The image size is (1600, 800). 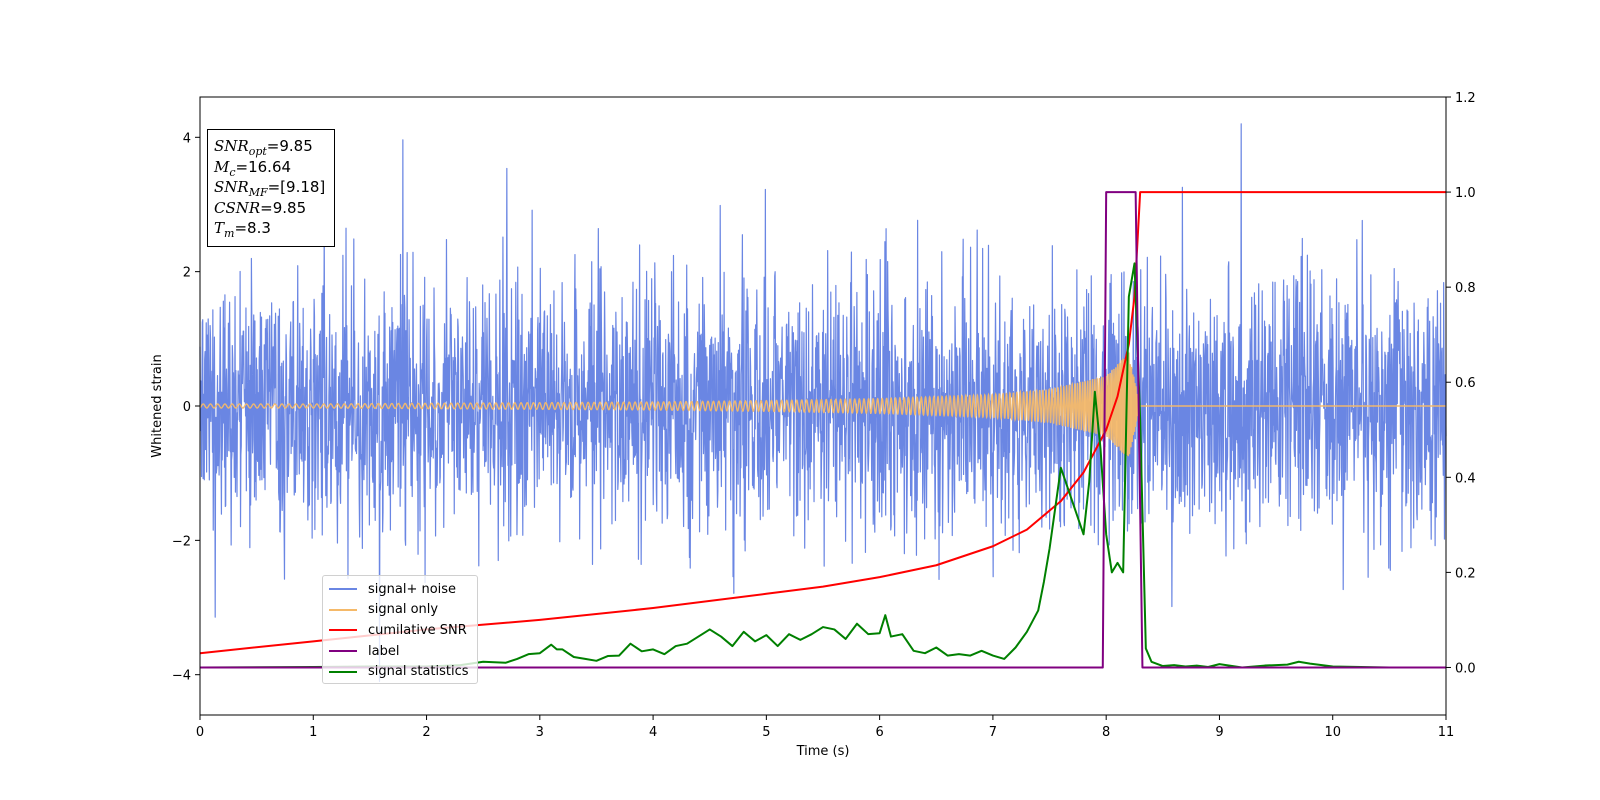 I want to click on signal-only-series, so click(x=822, y=404).